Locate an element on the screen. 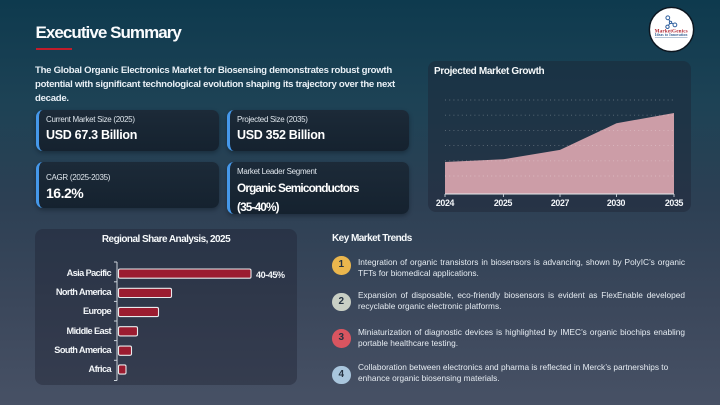  svg-text: MarketGenics is located at coordinates (671, 32).